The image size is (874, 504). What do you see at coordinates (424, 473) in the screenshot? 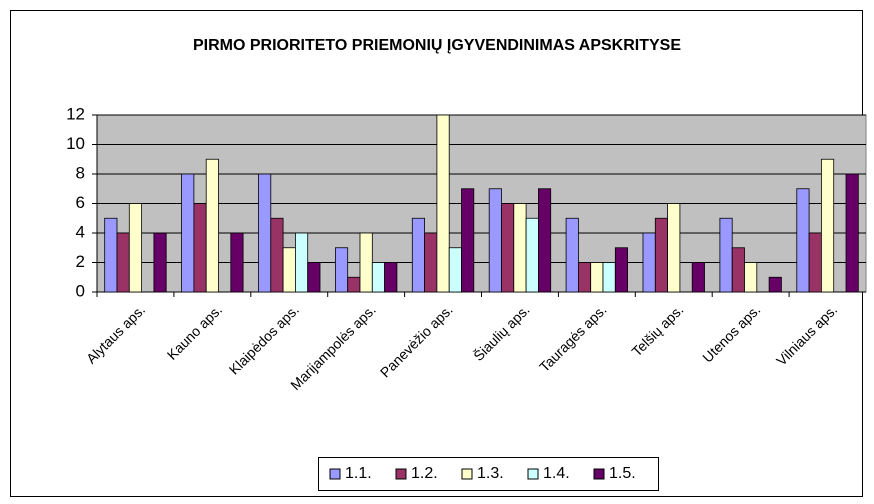
I see `legend-label: 1.2.` at bounding box center [424, 473].